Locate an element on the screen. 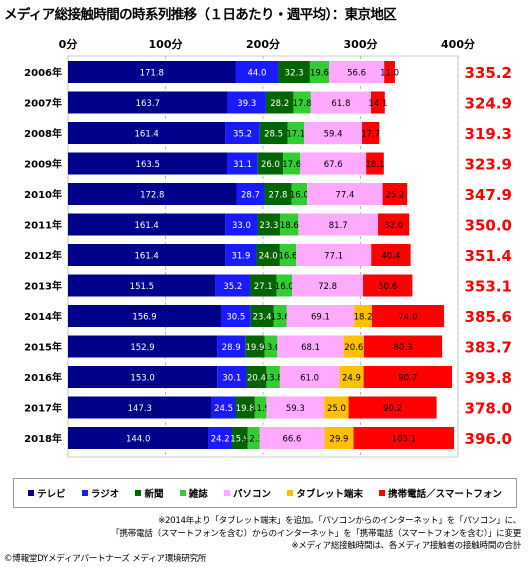  y-category-label: 2006年 is located at coordinates (43, 72).